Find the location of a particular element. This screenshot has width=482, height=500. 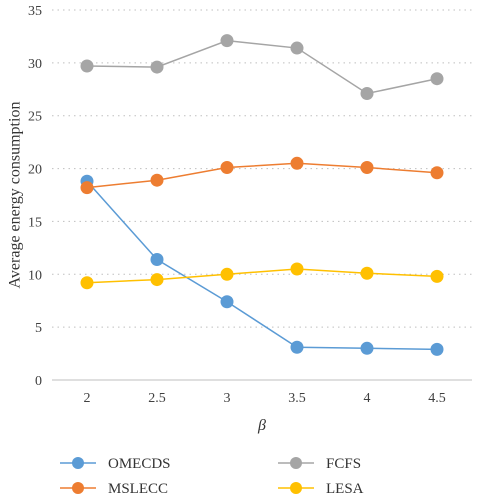

legend-label: OMECDS is located at coordinates (139, 464).